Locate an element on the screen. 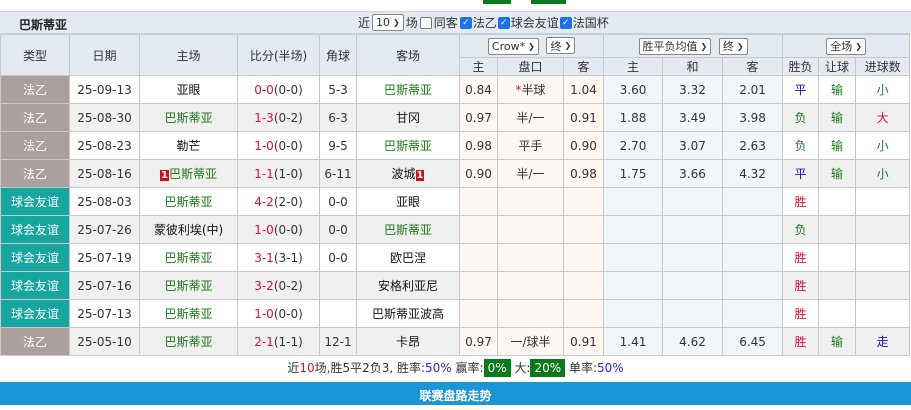 The height and width of the screenshot is (410, 911). summary-text: 近 is located at coordinates (293, 368).